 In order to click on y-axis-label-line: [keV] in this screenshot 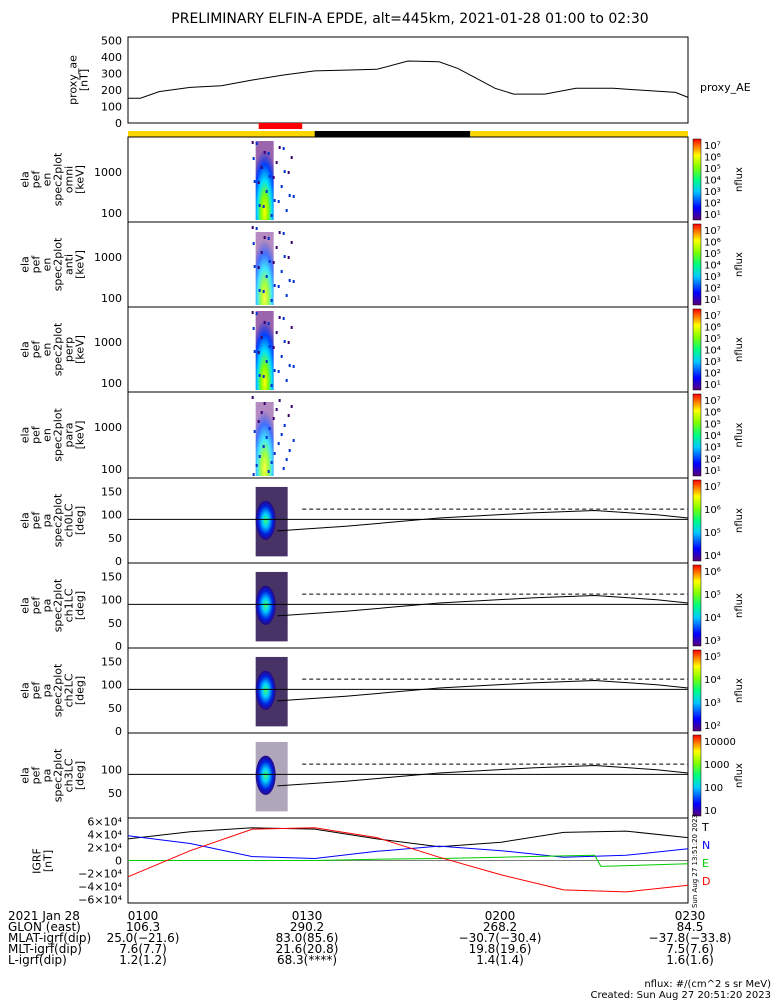, I will do `click(80, 435)`.